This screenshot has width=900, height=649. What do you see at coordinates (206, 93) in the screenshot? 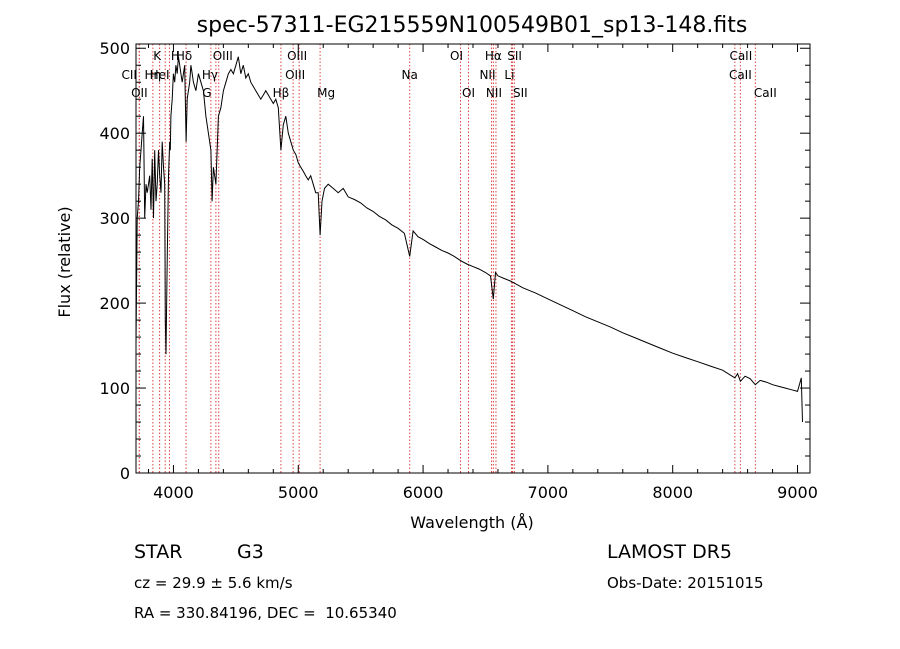
I see `line-marker-label: G` at bounding box center [206, 93].